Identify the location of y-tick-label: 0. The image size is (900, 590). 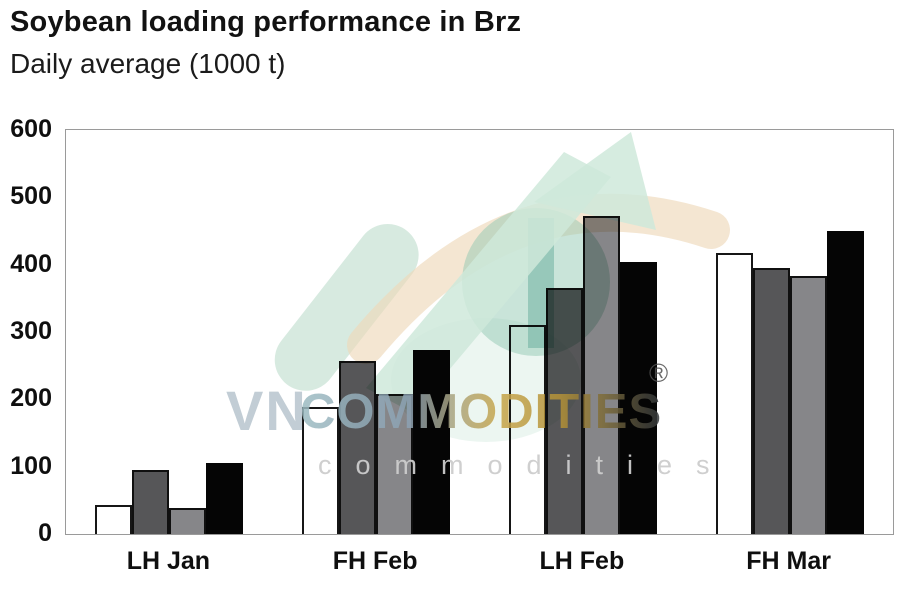
(45, 533).